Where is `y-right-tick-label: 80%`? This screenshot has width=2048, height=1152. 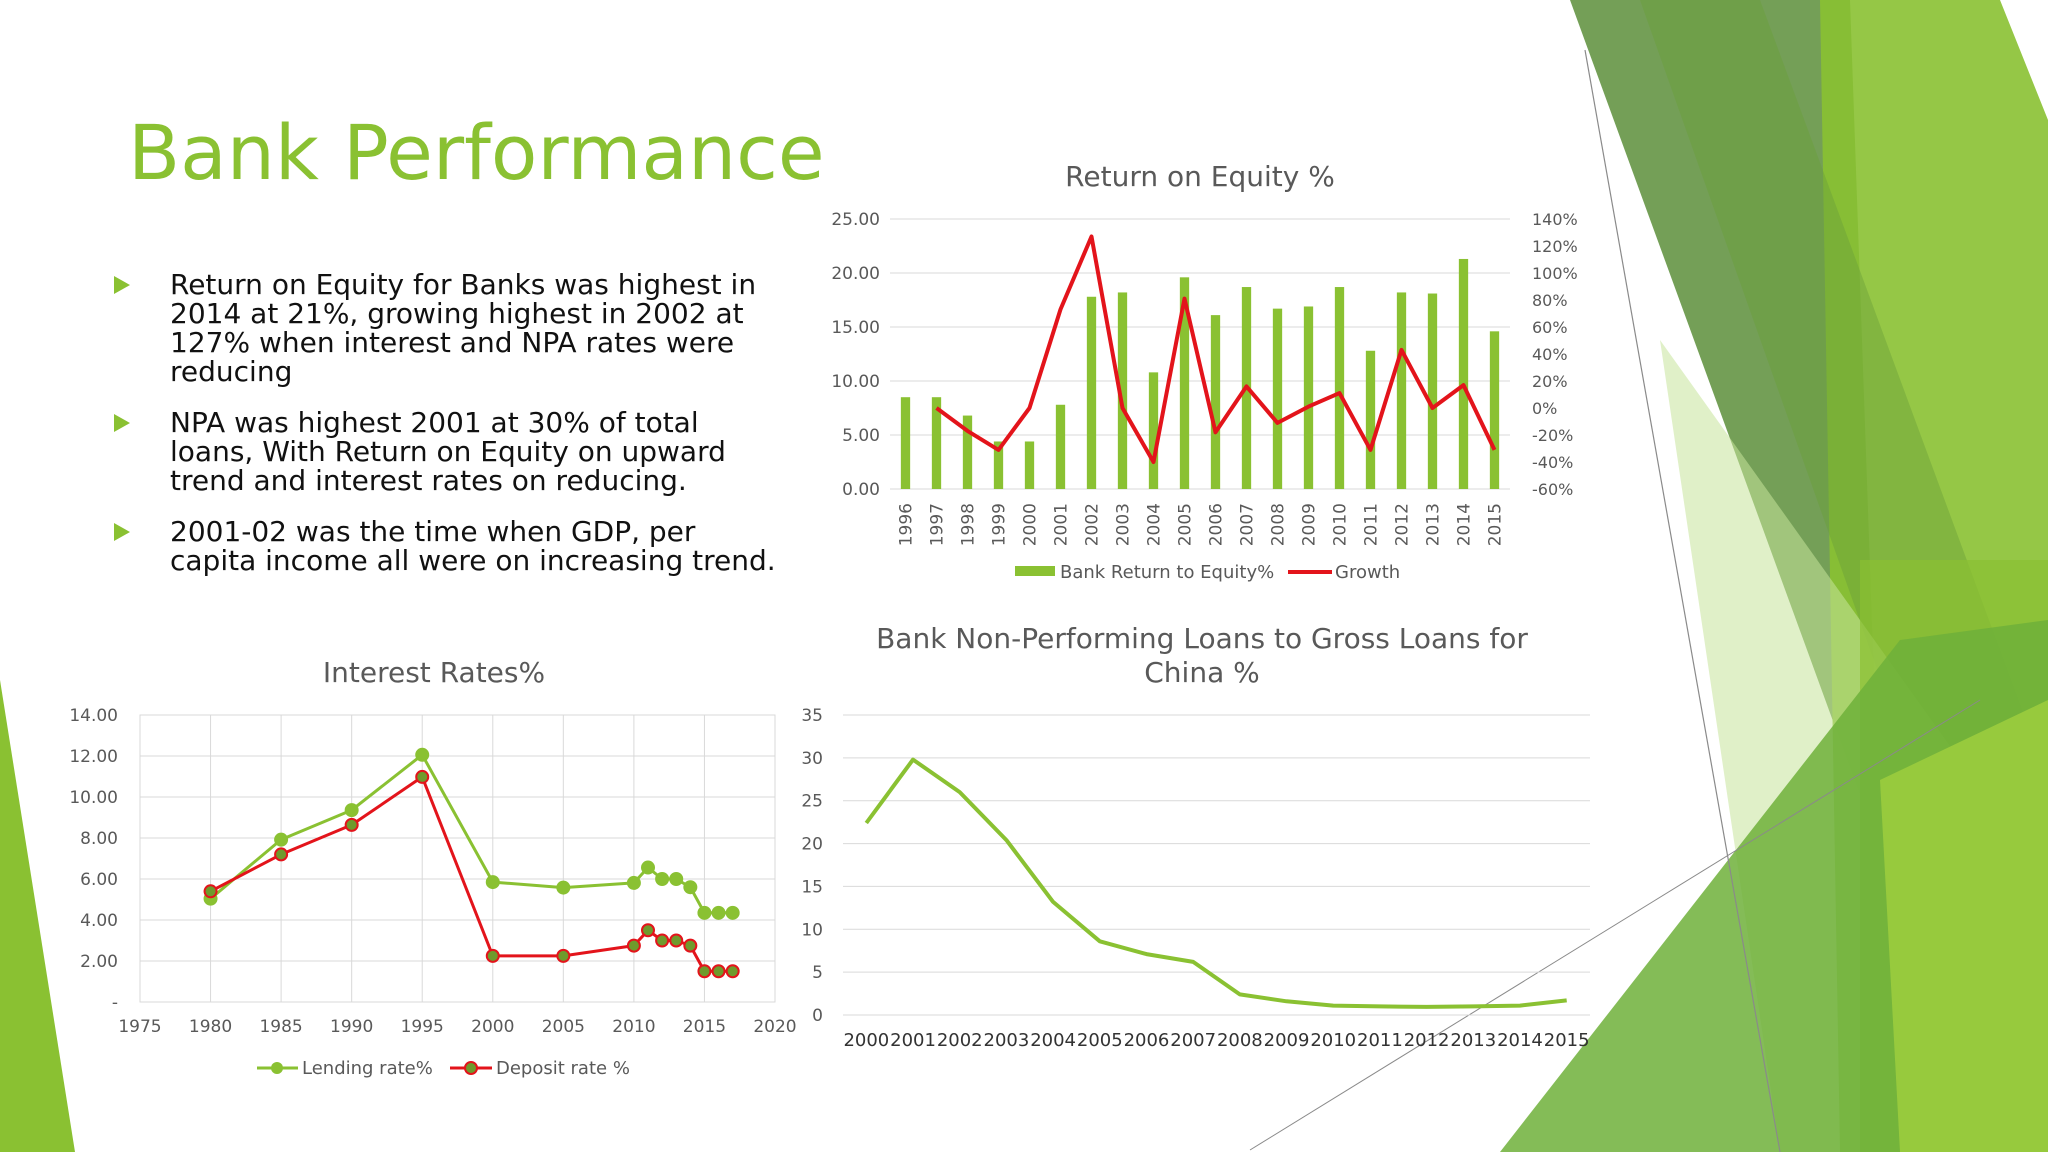
y-right-tick-label: 80% is located at coordinates (1550, 300).